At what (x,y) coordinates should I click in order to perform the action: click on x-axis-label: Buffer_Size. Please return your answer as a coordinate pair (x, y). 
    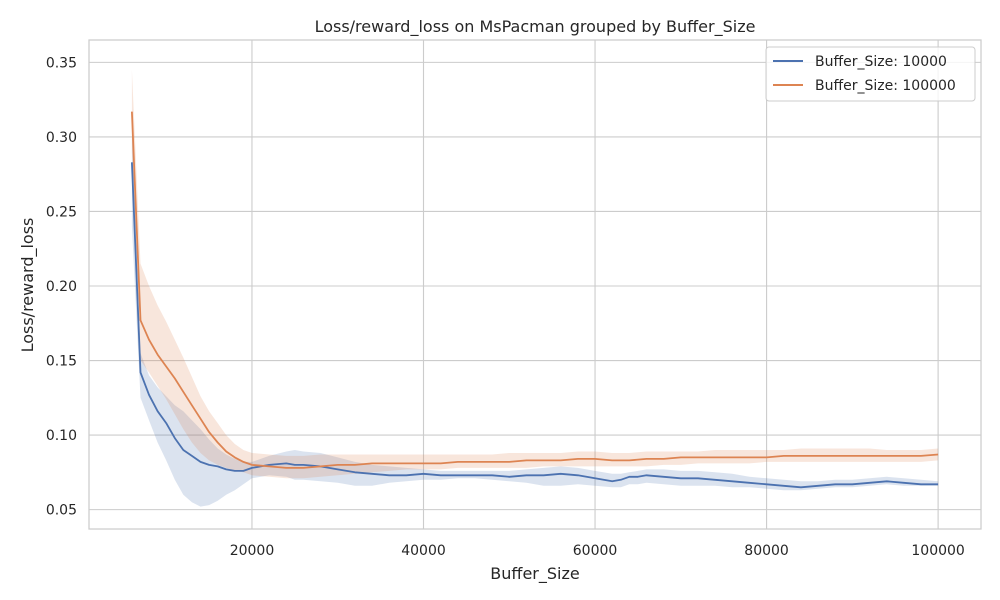
    Looking at the image, I should click on (534, 574).